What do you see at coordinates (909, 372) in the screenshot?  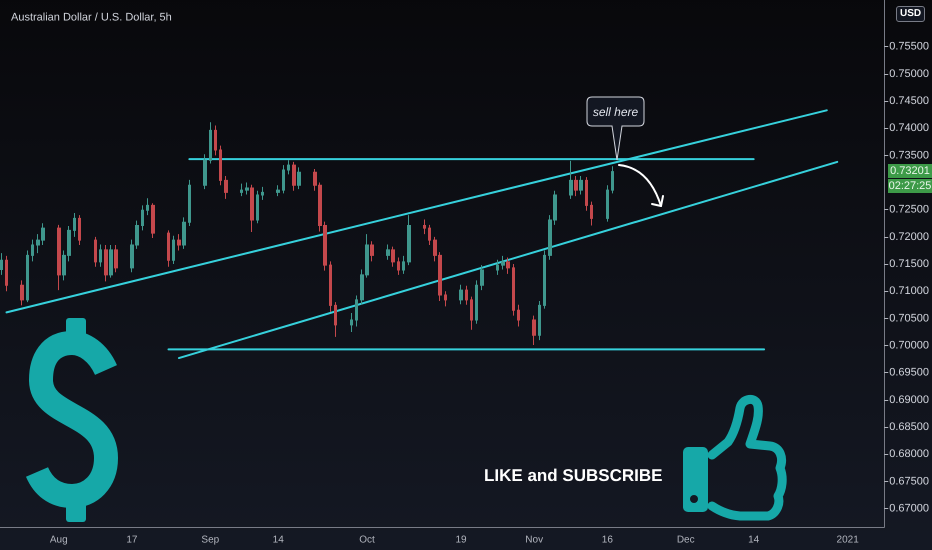 I see `y-tick-label: 0.69500` at bounding box center [909, 372].